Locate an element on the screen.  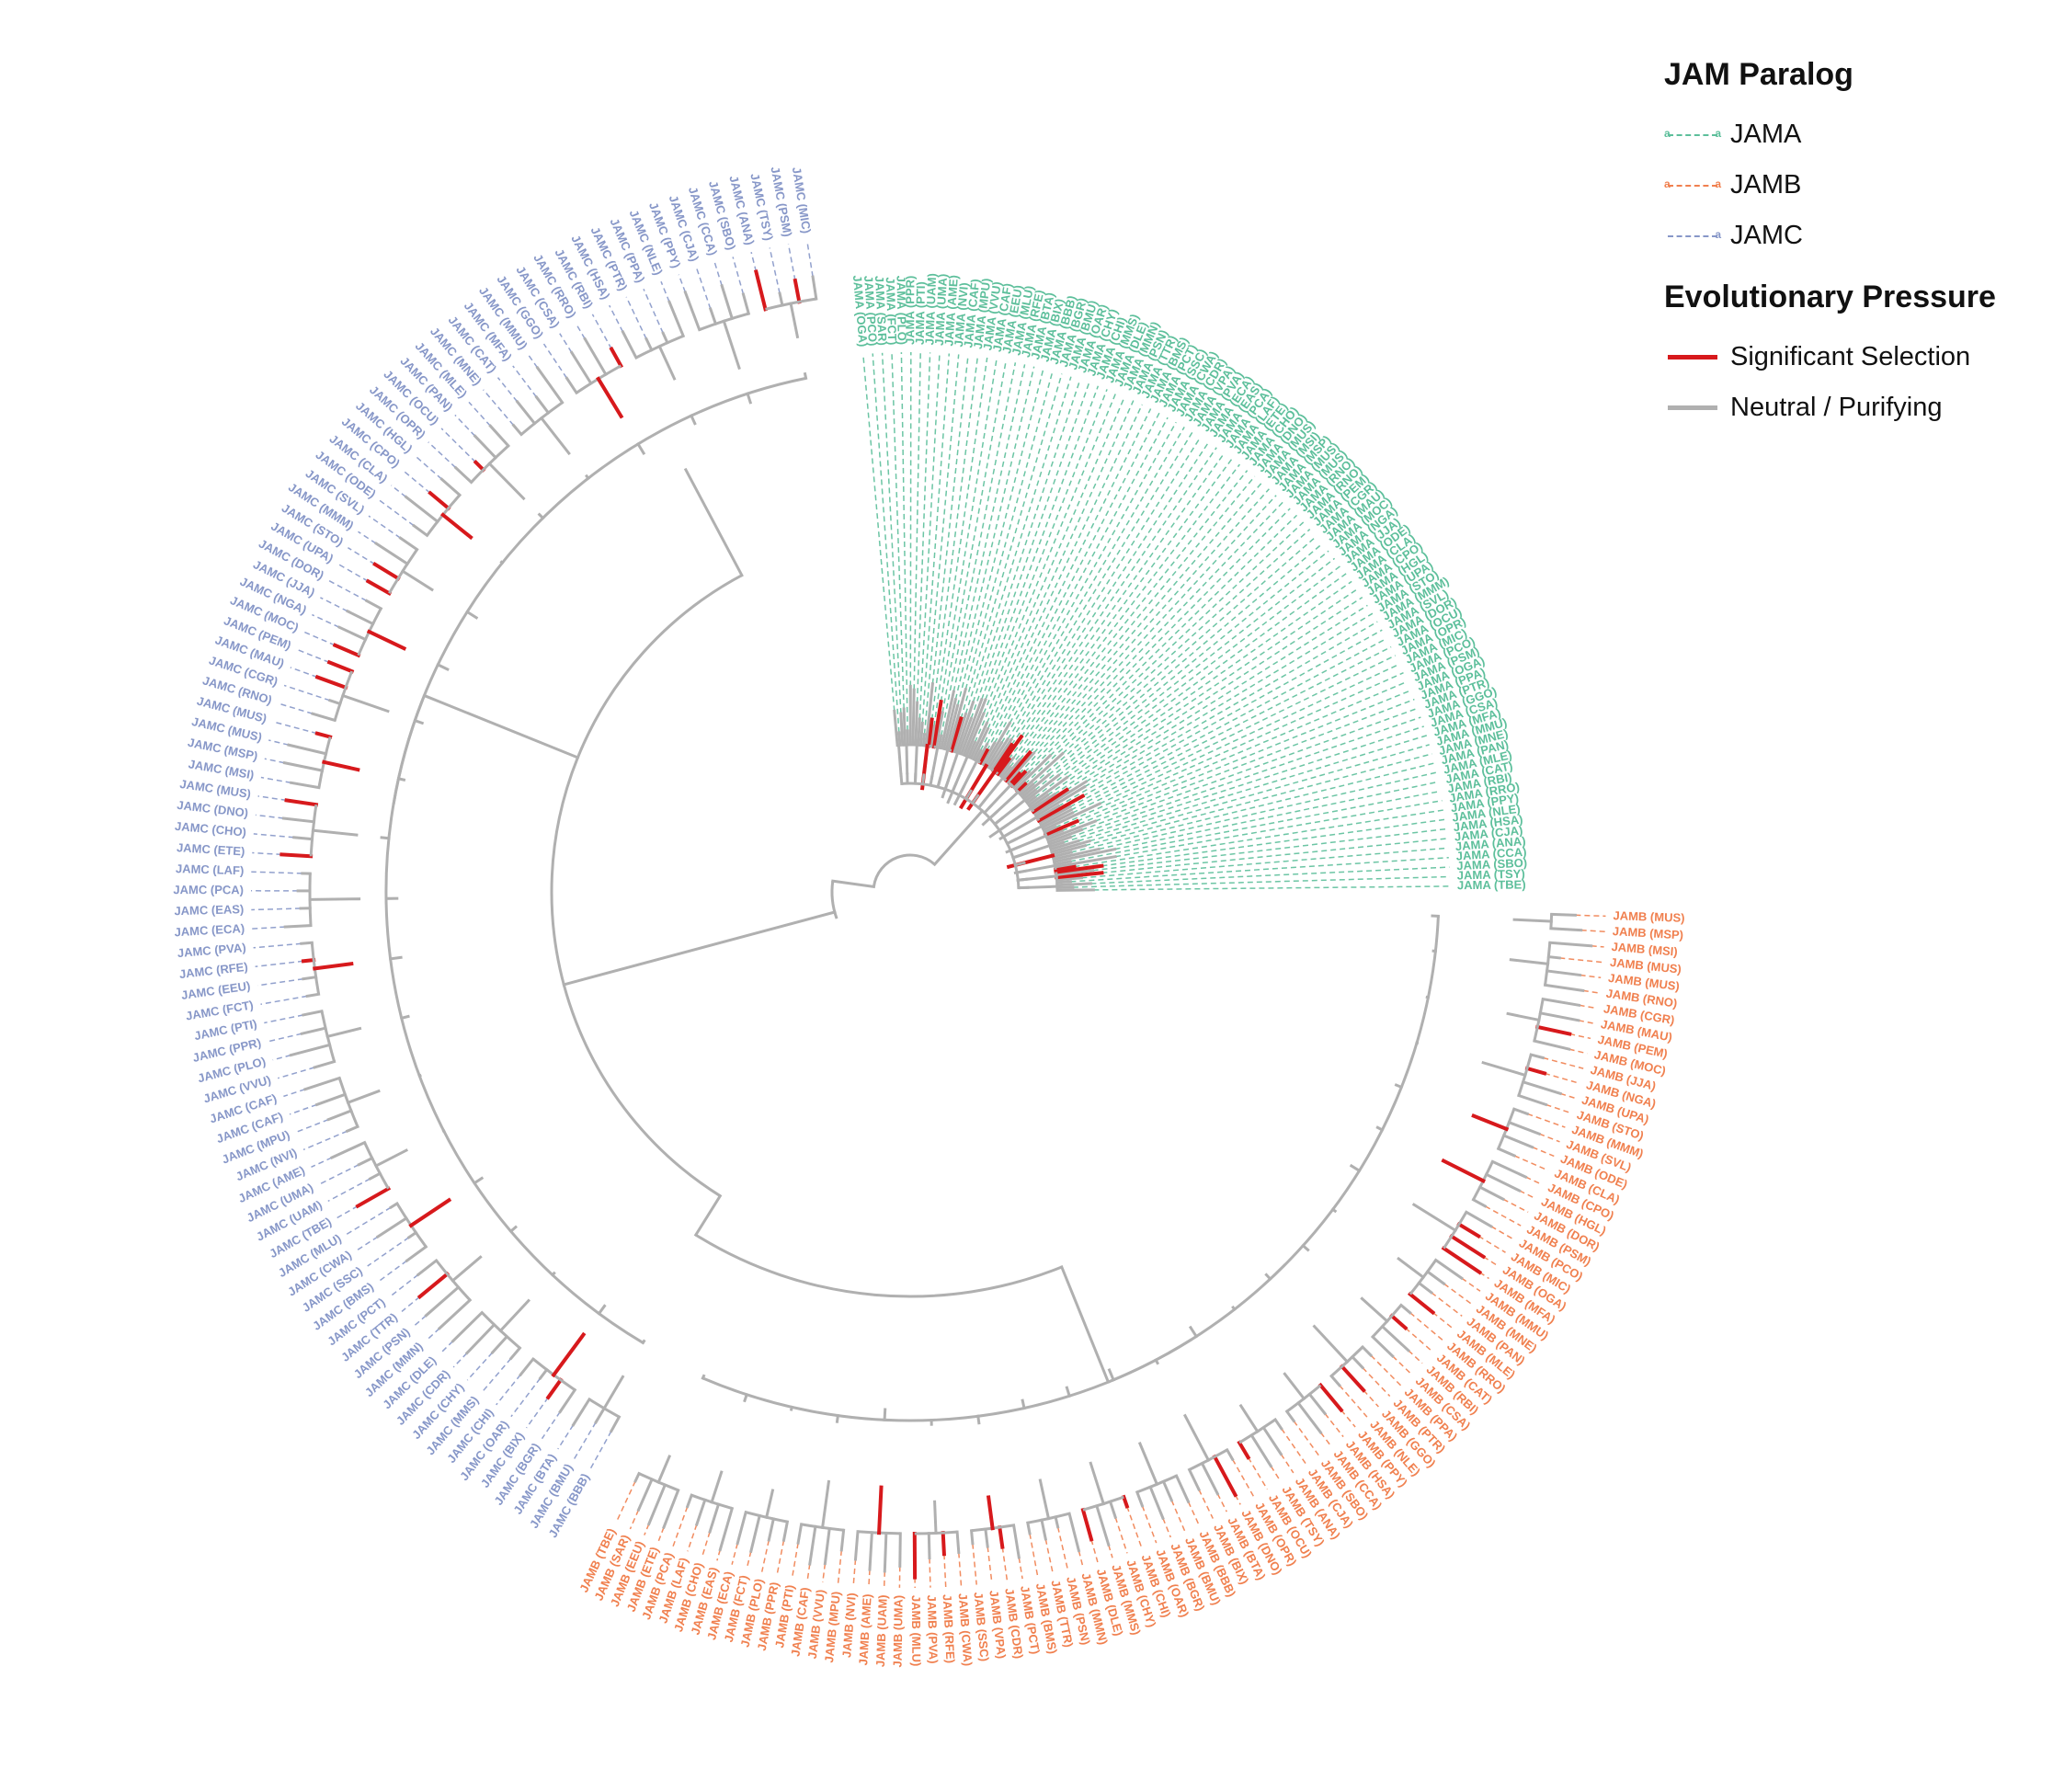
legend-label-jamb: JAMB is located at coordinates (1766, 185).